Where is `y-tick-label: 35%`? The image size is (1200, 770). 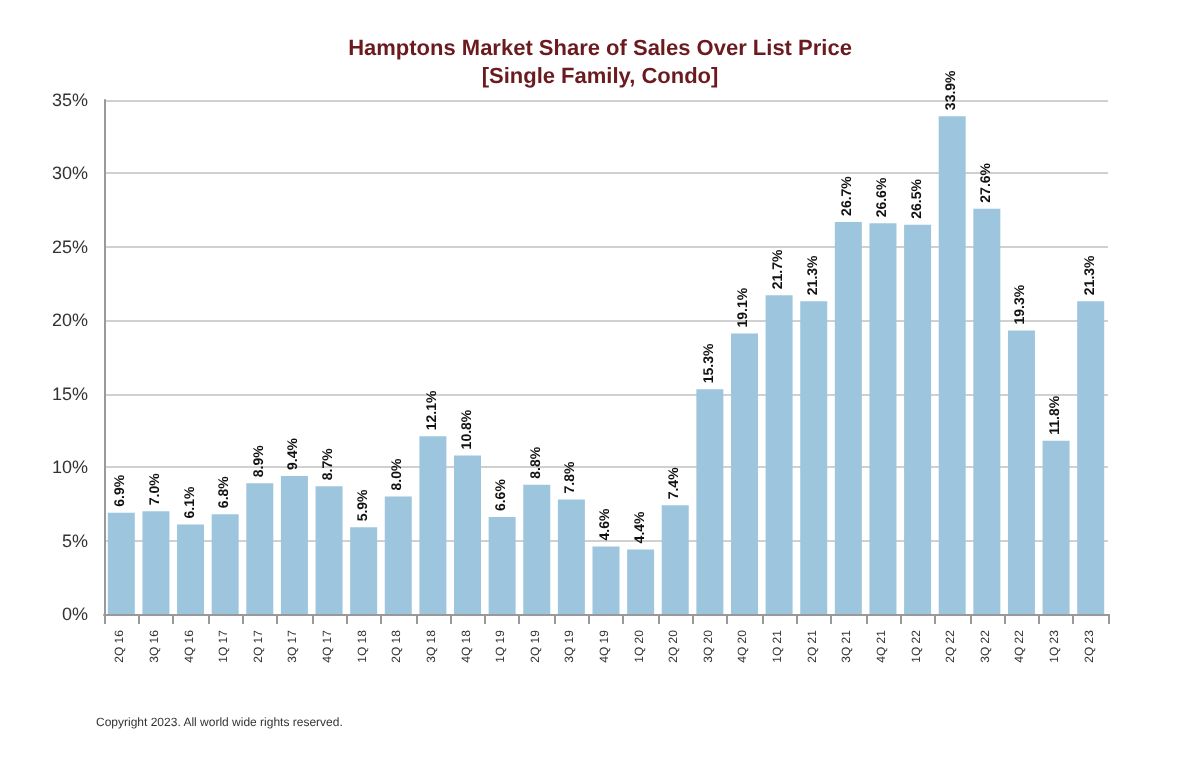
y-tick-label: 35% is located at coordinates (69, 100).